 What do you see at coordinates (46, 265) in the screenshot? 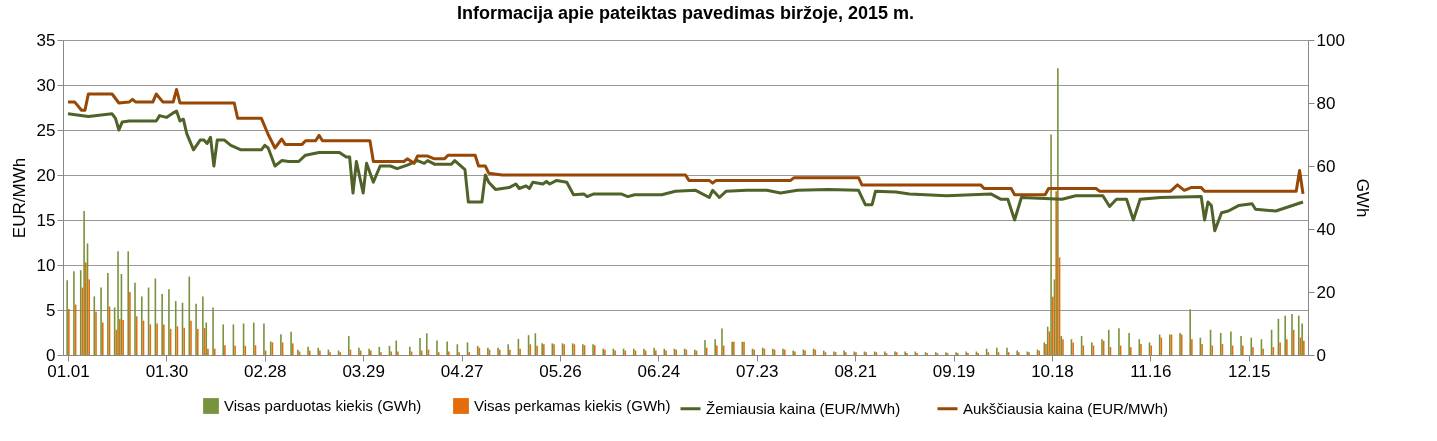
I see `y-tick-label: 10` at bounding box center [46, 265].